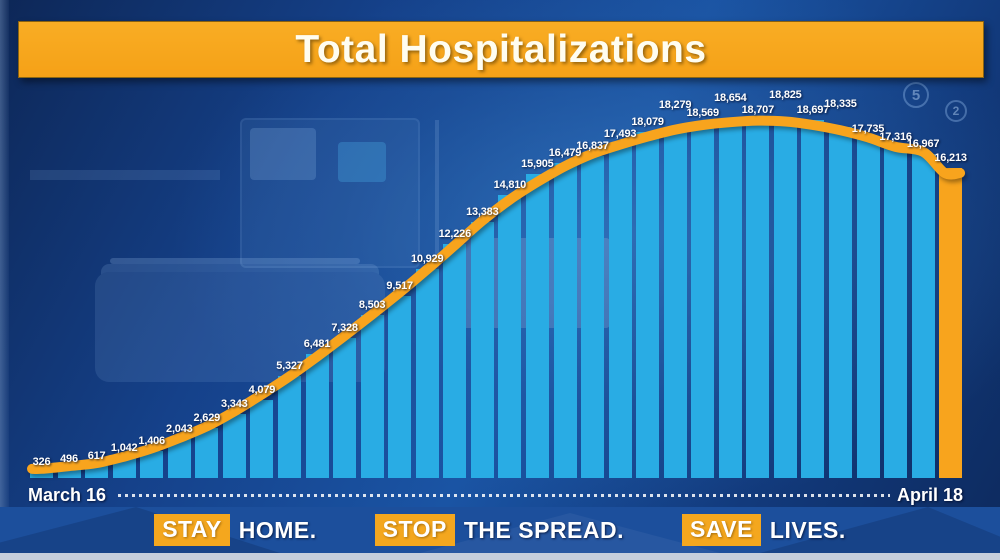 The width and height of the screenshot is (1000, 560). I want to click on title-banner: Total Hospitalizations, so click(501, 49).